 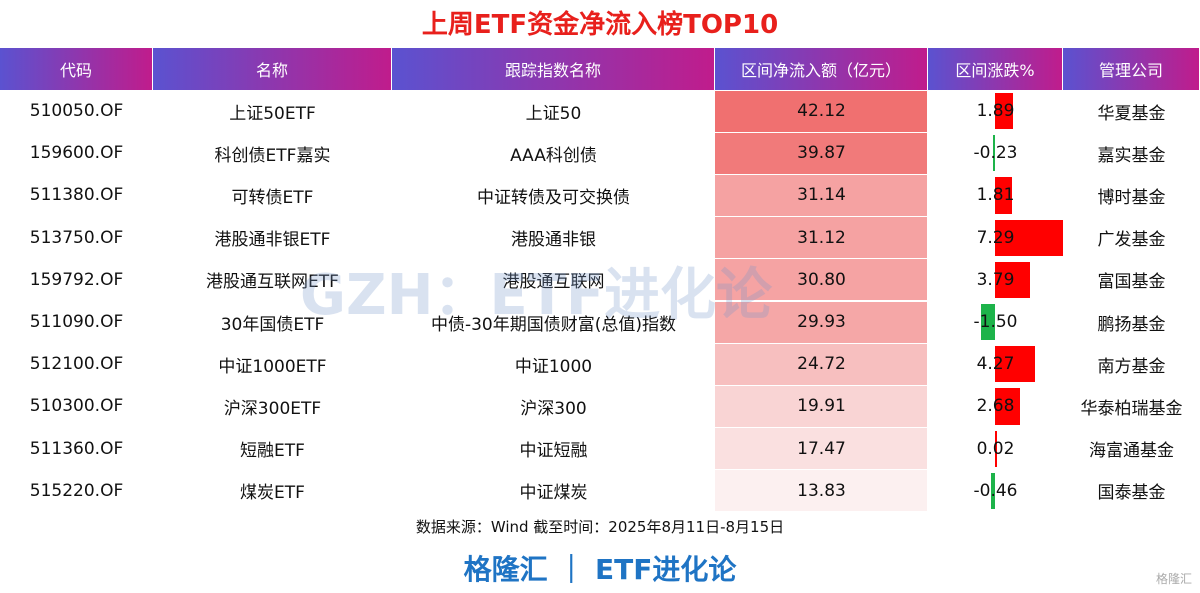 I want to click on table-cell: 159600.OF, so click(x=76, y=153).